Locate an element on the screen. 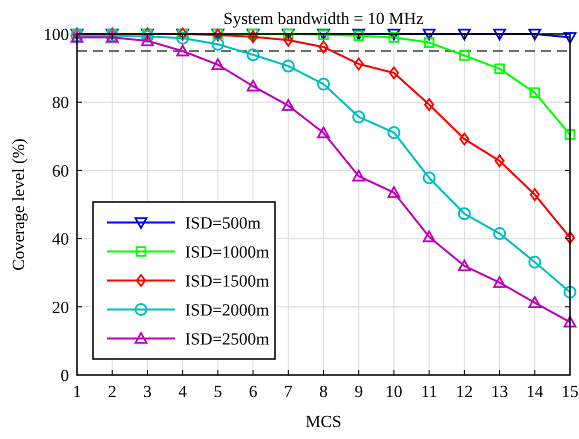  legend-label: ISD=2500m is located at coordinates (227, 338).